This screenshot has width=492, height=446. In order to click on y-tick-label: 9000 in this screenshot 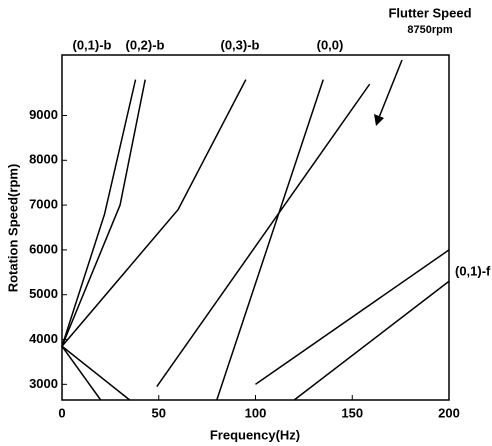, I will do `click(43, 114)`.